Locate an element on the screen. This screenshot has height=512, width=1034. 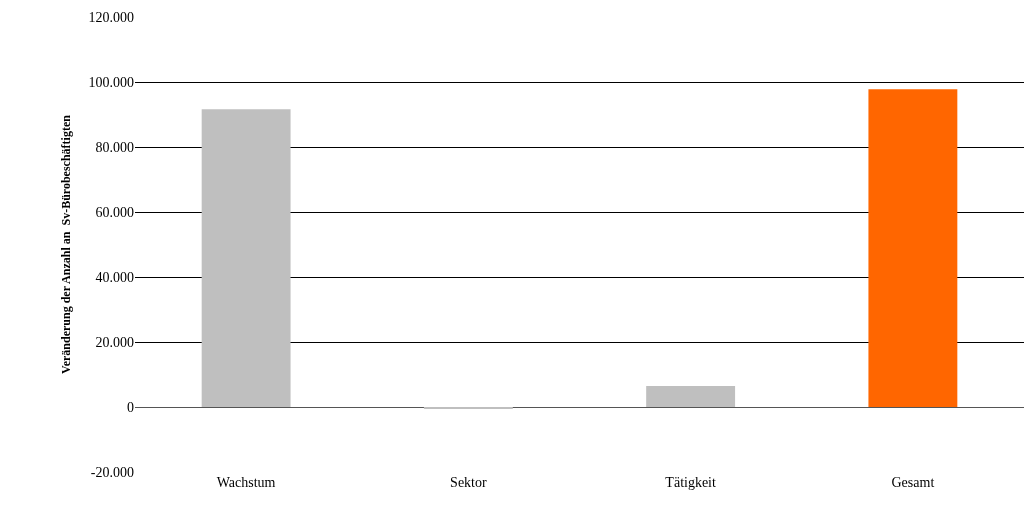
x-tick-label: Tätigkeit is located at coordinates (691, 482).